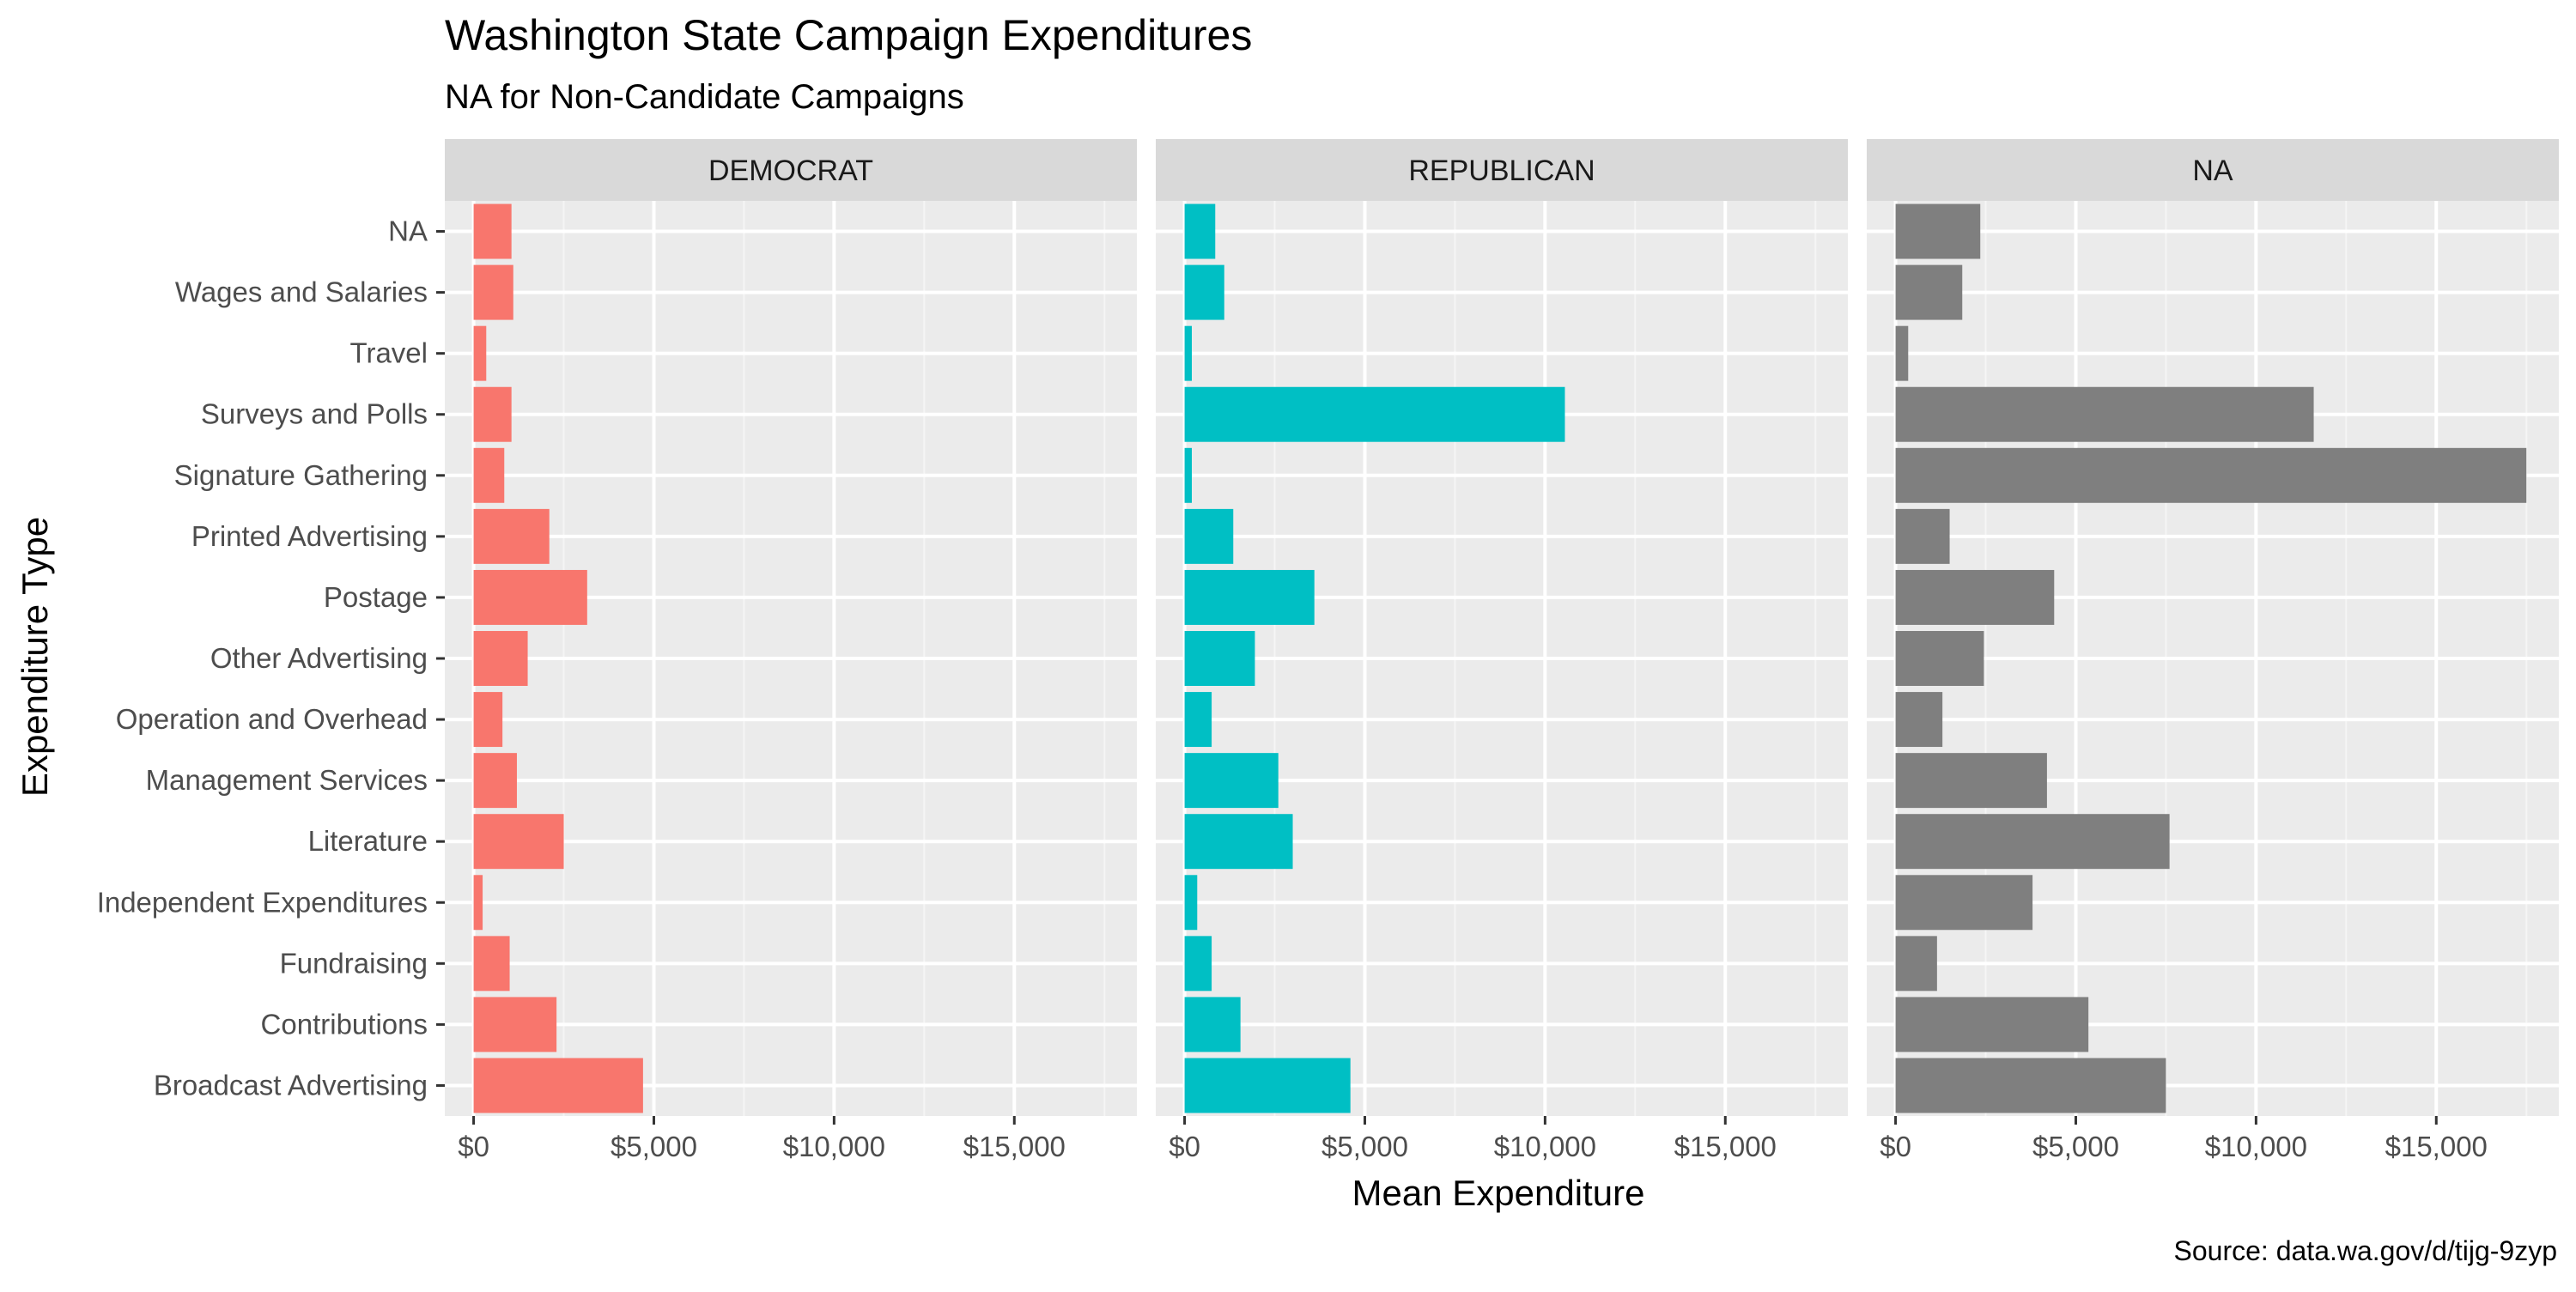 This screenshot has height=1292, width=2576. What do you see at coordinates (368, 841) in the screenshot?
I see `y-tick-label: Literature` at bounding box center [368, 841].